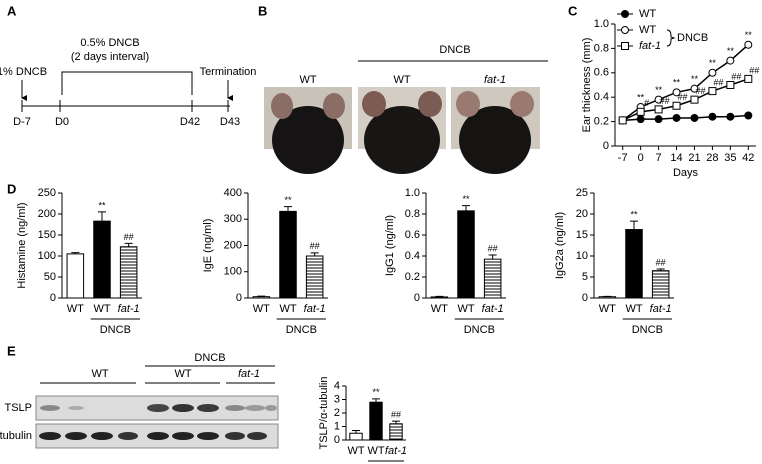 This screenshot has height=464, width=762. Describe the element at coordinates (11, 188) in the screenshot. I see `panel-label: D` at that location.